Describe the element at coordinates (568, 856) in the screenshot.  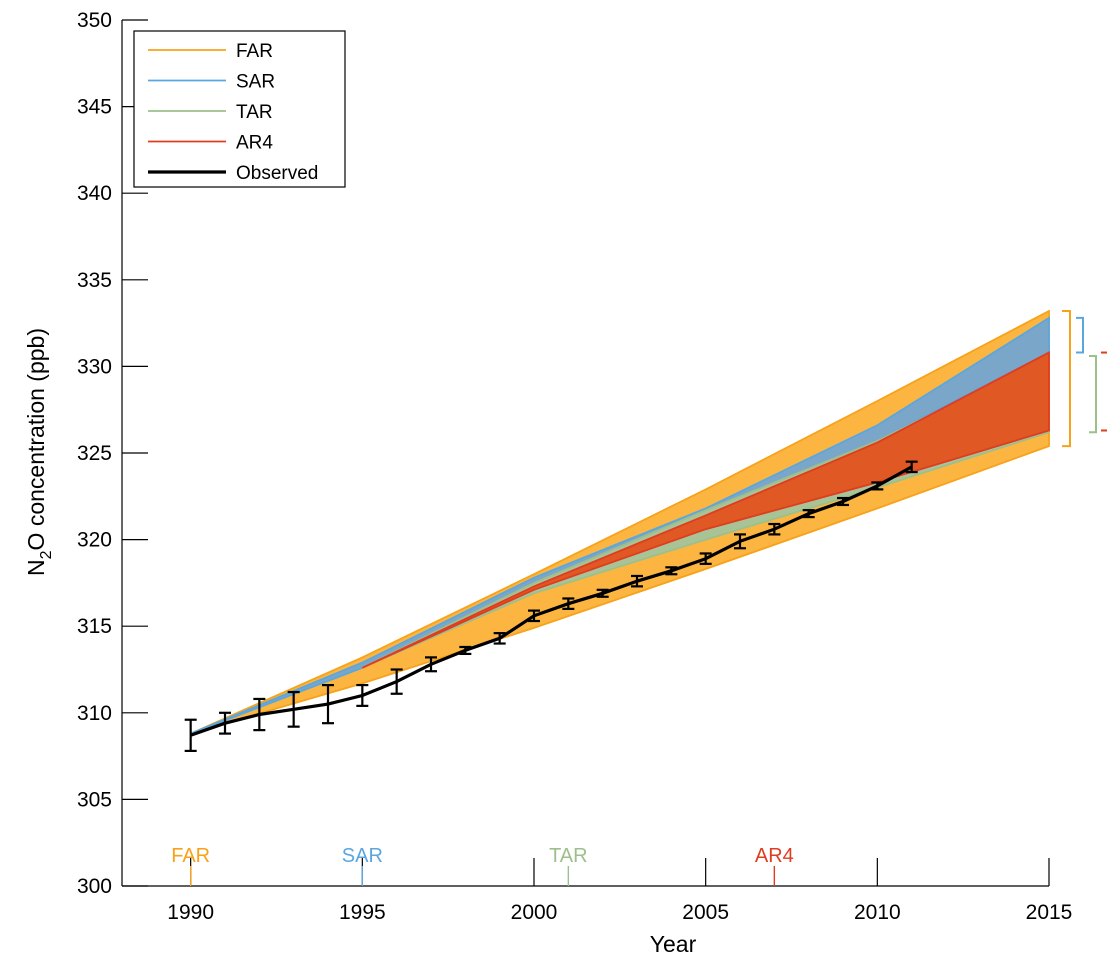
I see `report-marker-label-tar: TAR` at that location.